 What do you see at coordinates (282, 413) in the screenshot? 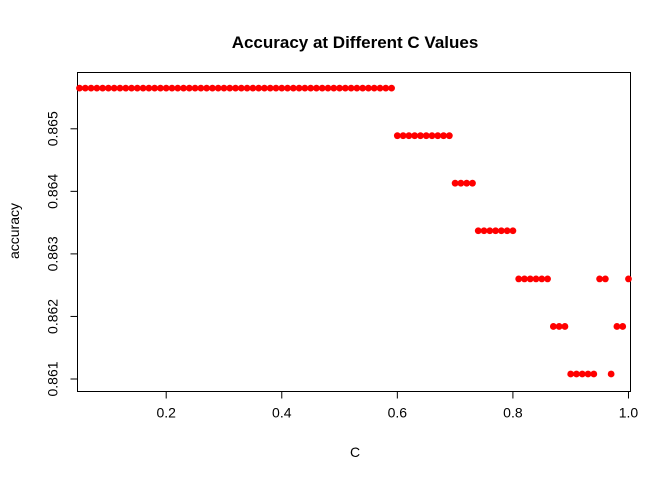
I see `x-tick-label: 0.4` at bounding box center [282, 413].